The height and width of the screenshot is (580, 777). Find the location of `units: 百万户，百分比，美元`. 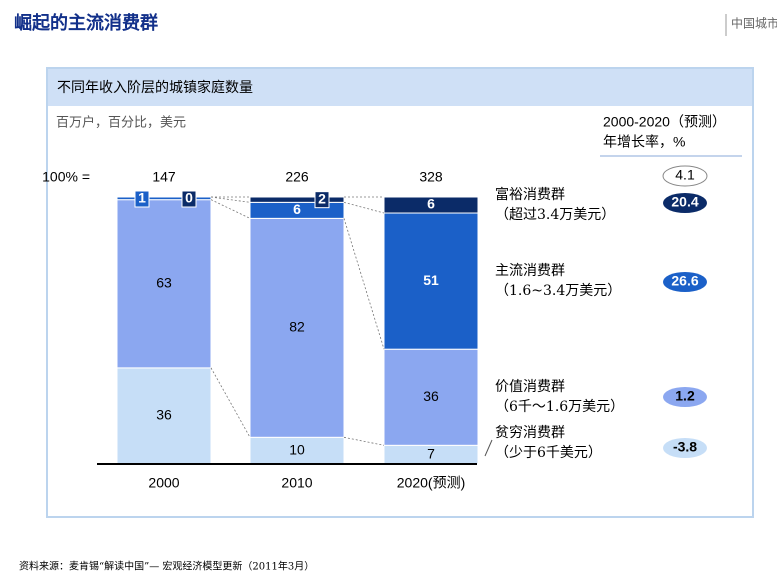

units: 百万户，百分比，美元 is located at coordinates (121, 123).